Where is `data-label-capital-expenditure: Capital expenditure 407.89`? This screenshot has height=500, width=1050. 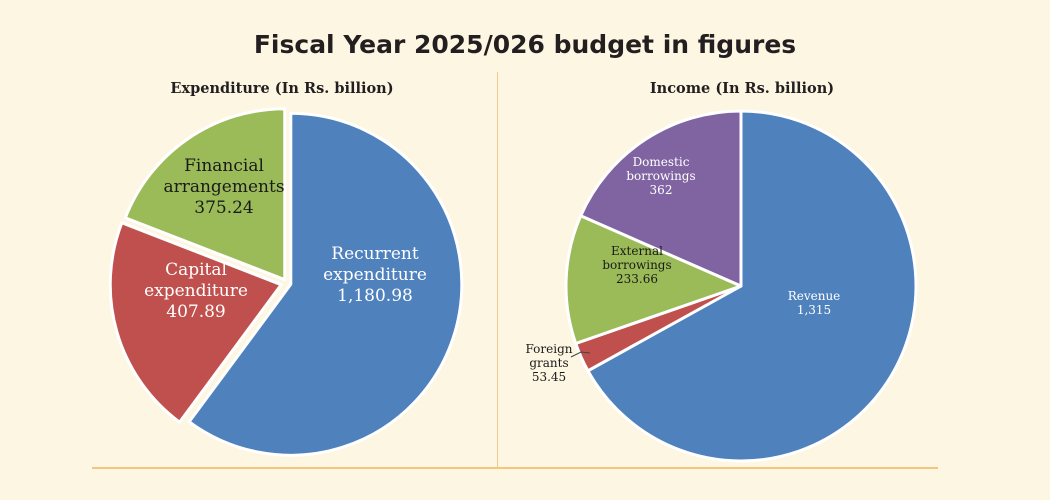
data-label-capital-expenditure: Capital expenditure 407.89 is located at coordinates (196, 291).